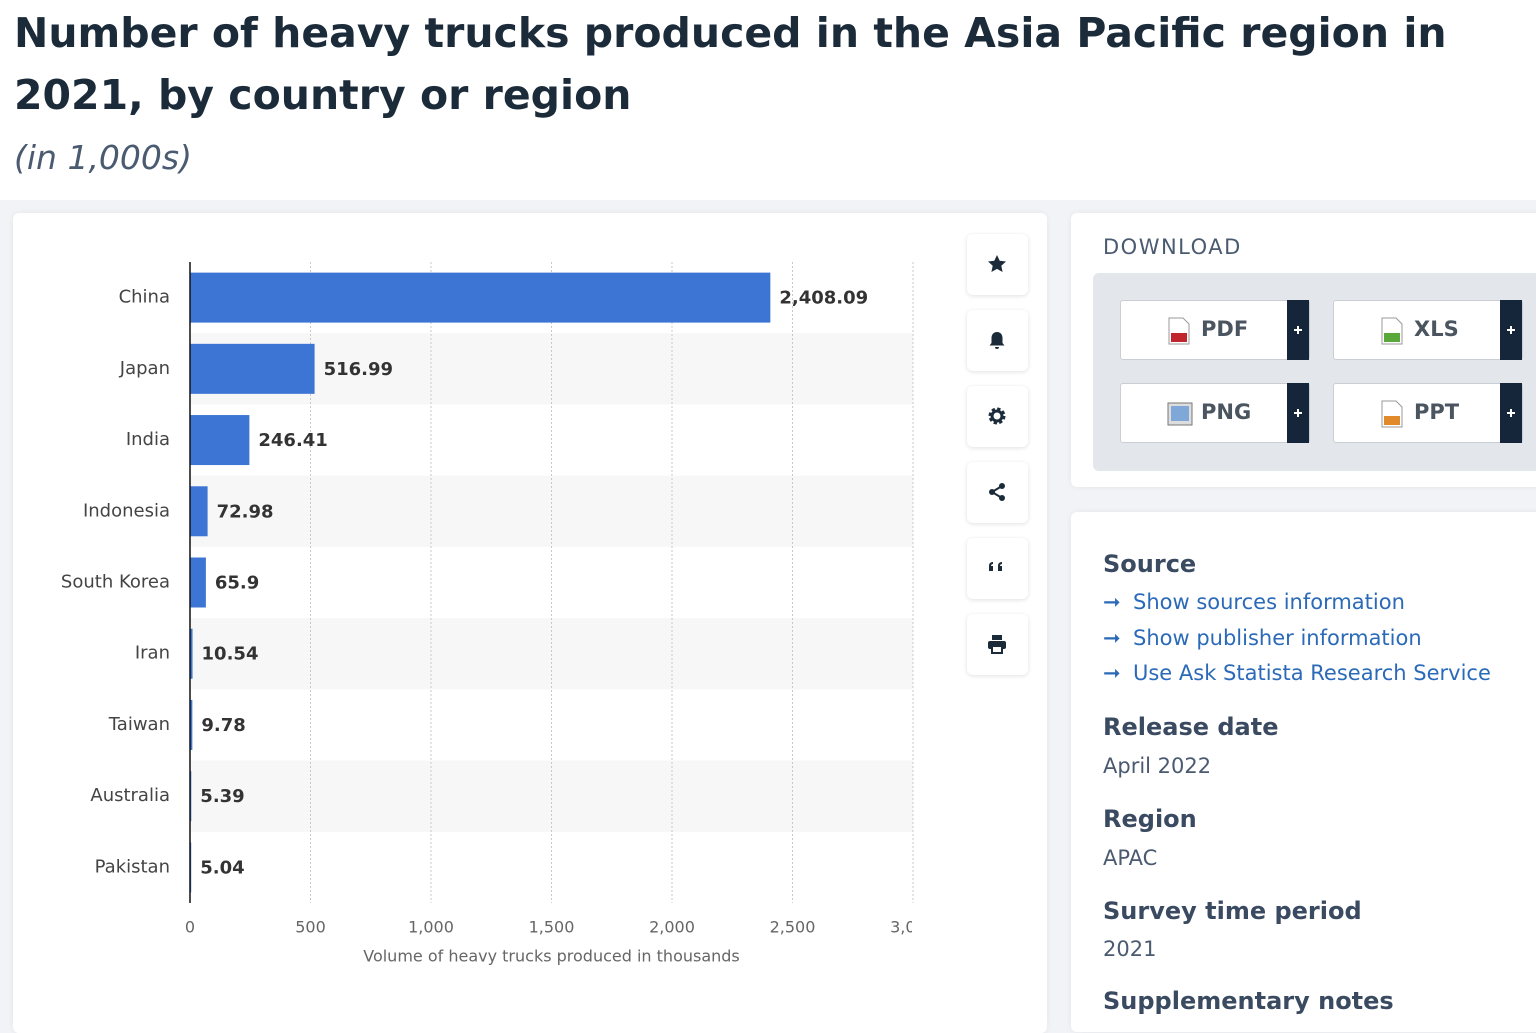 The height and width of the screenshot is (1033, 1536). I want to click on download-panel: DOWNLOAD PDF XLS PNG PPT, so click(1303, 350).